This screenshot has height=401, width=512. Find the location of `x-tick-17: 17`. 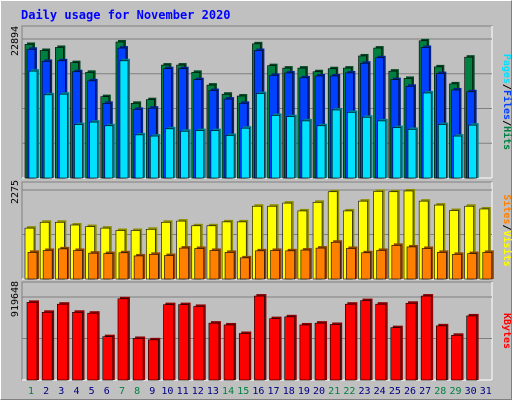

x-tick-17: 17 is located at coordinates (274, 391).